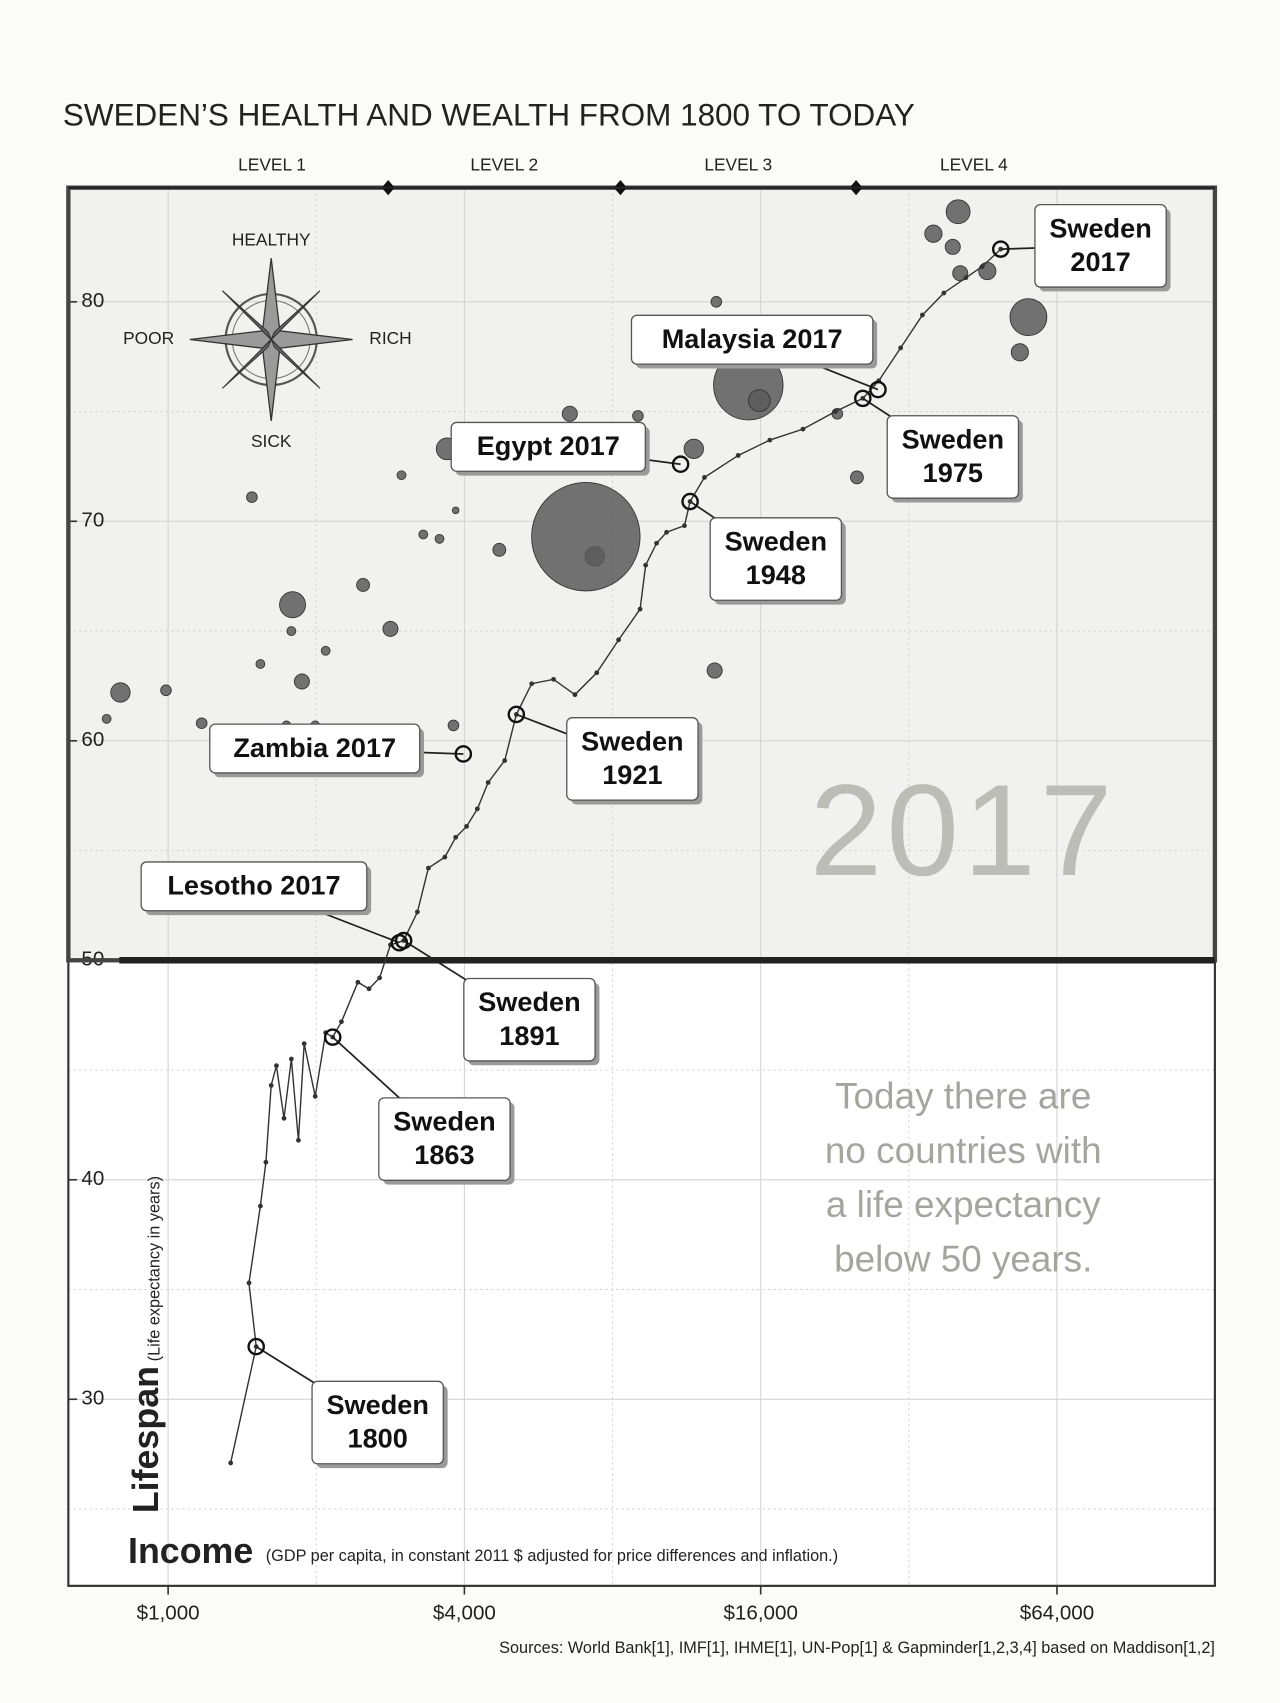 This screenshot has width=1280, height=1703. I want to click on level-label: LEVEL 3, so click(738, 165).